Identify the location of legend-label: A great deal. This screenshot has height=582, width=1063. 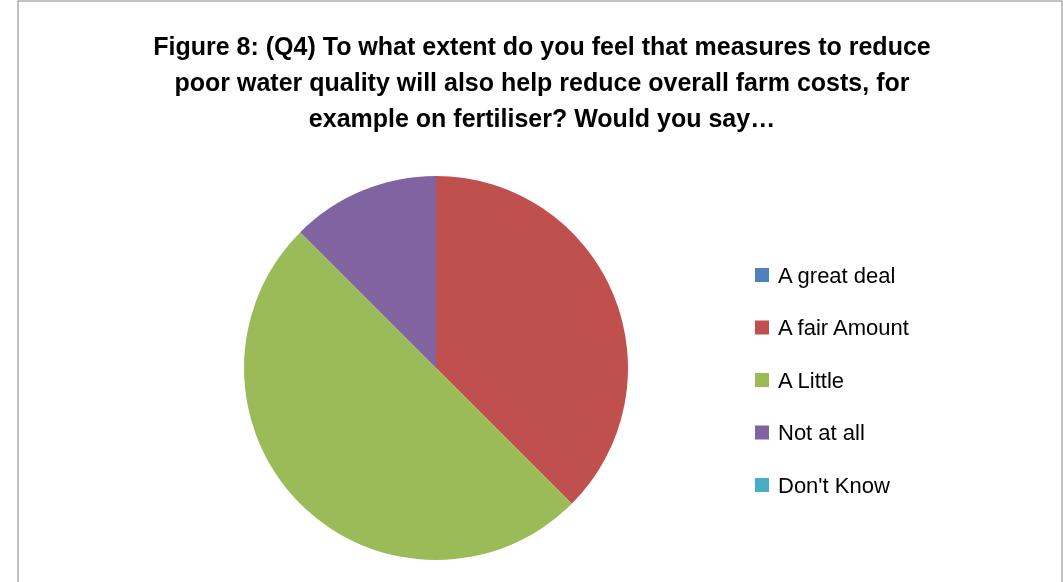
(837, 275).